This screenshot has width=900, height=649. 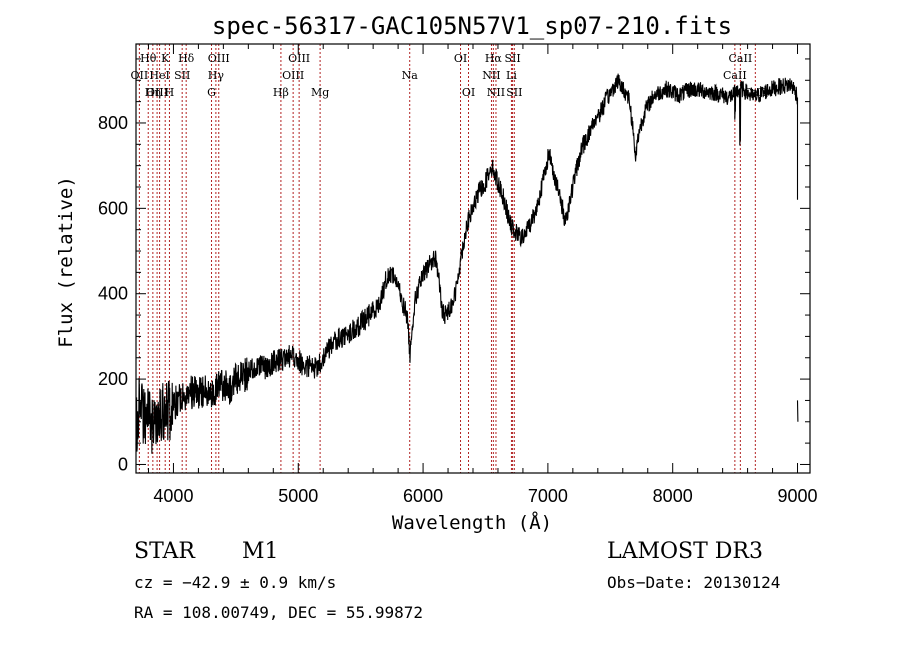 What do you see at coordinates (496, 92) in the screenshot?
I see `line-label-23: NII` at bounding box center [496, 92].